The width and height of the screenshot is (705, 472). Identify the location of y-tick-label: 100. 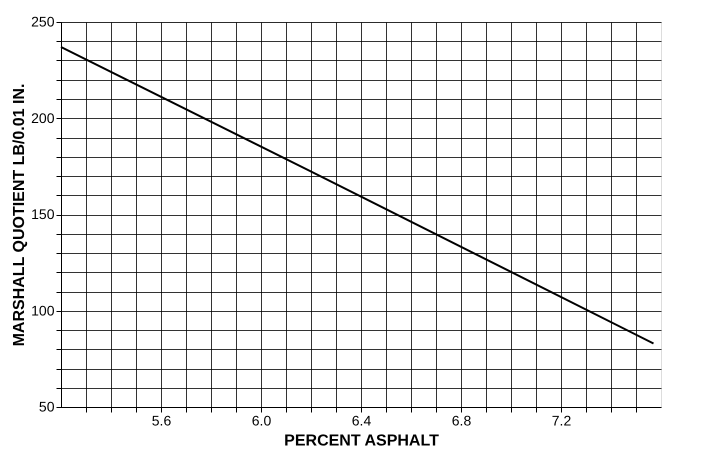
(43, 310).